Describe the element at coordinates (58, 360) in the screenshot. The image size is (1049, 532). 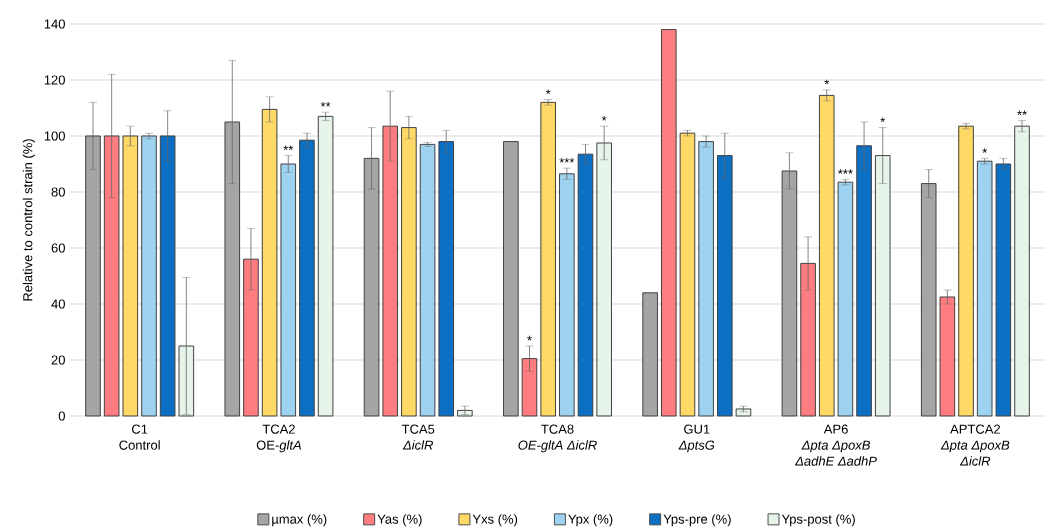
I see `y-tick-label: 20` at that location.